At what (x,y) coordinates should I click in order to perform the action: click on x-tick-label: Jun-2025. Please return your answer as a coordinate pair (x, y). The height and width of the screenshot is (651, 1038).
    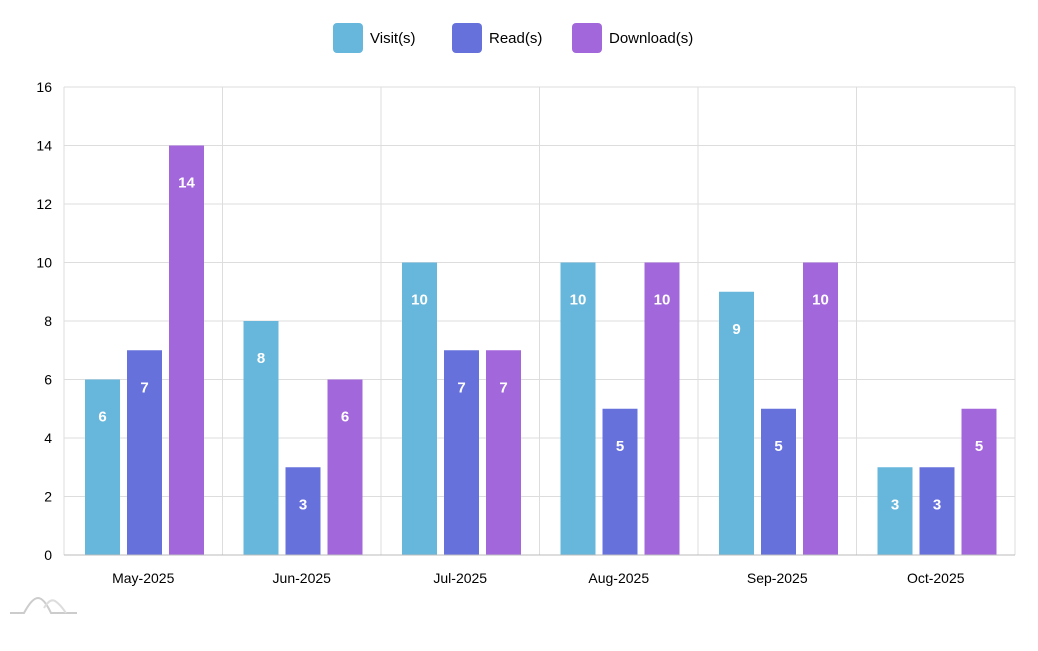
    Looking at the image, I should click on (302, 578).